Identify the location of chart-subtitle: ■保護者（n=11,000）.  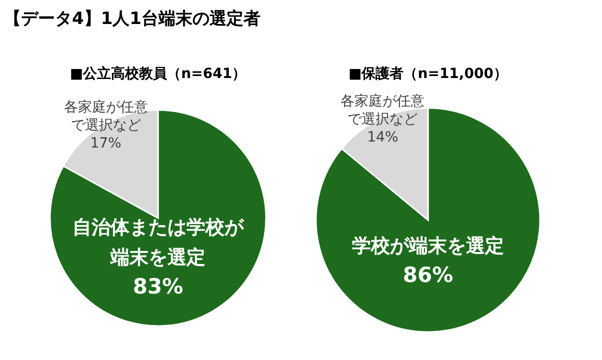
(428, 73).